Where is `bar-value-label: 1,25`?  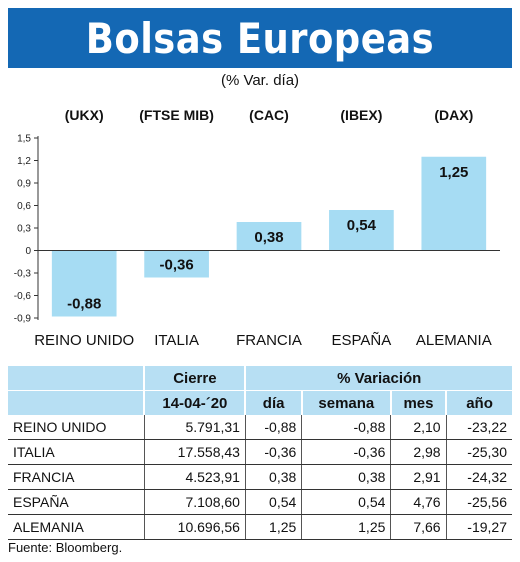
bar-value-label: 1,25 is located at coordinates (453, 172).